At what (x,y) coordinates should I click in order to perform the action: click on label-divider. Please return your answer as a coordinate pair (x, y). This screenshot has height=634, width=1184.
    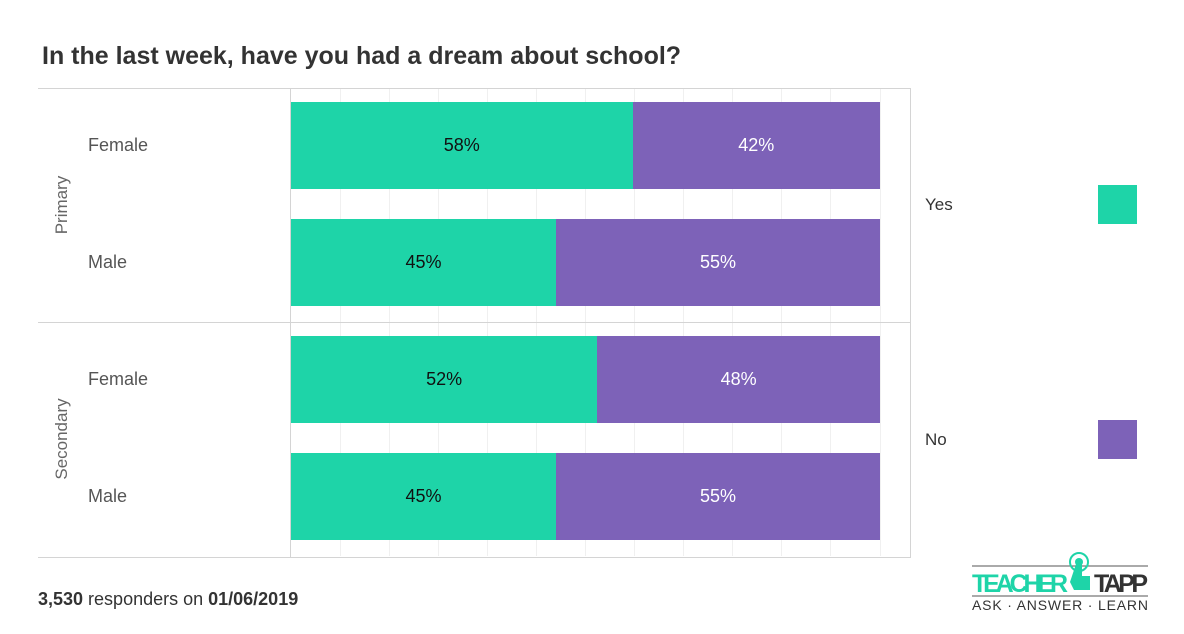
    Looking at the image, I should click on (290, 322).